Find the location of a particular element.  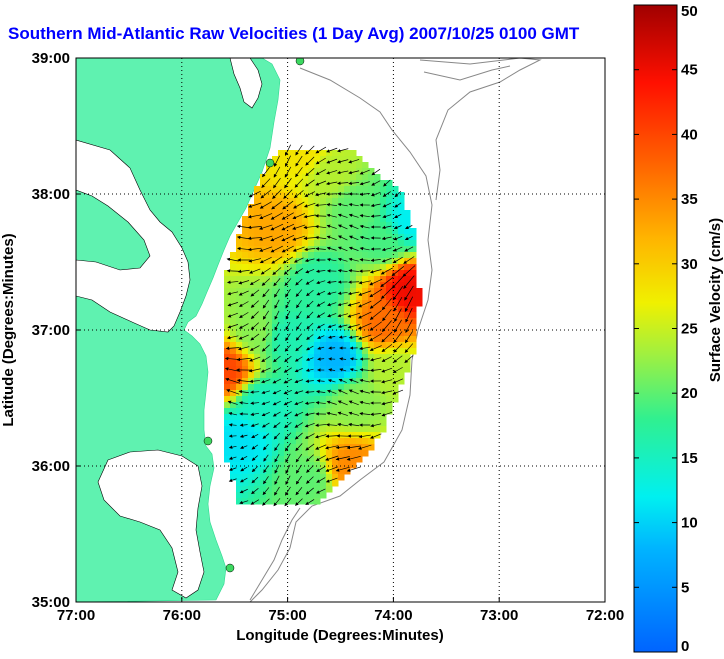

x-tick-label: 76:00 is located at coordinates (182, 615).